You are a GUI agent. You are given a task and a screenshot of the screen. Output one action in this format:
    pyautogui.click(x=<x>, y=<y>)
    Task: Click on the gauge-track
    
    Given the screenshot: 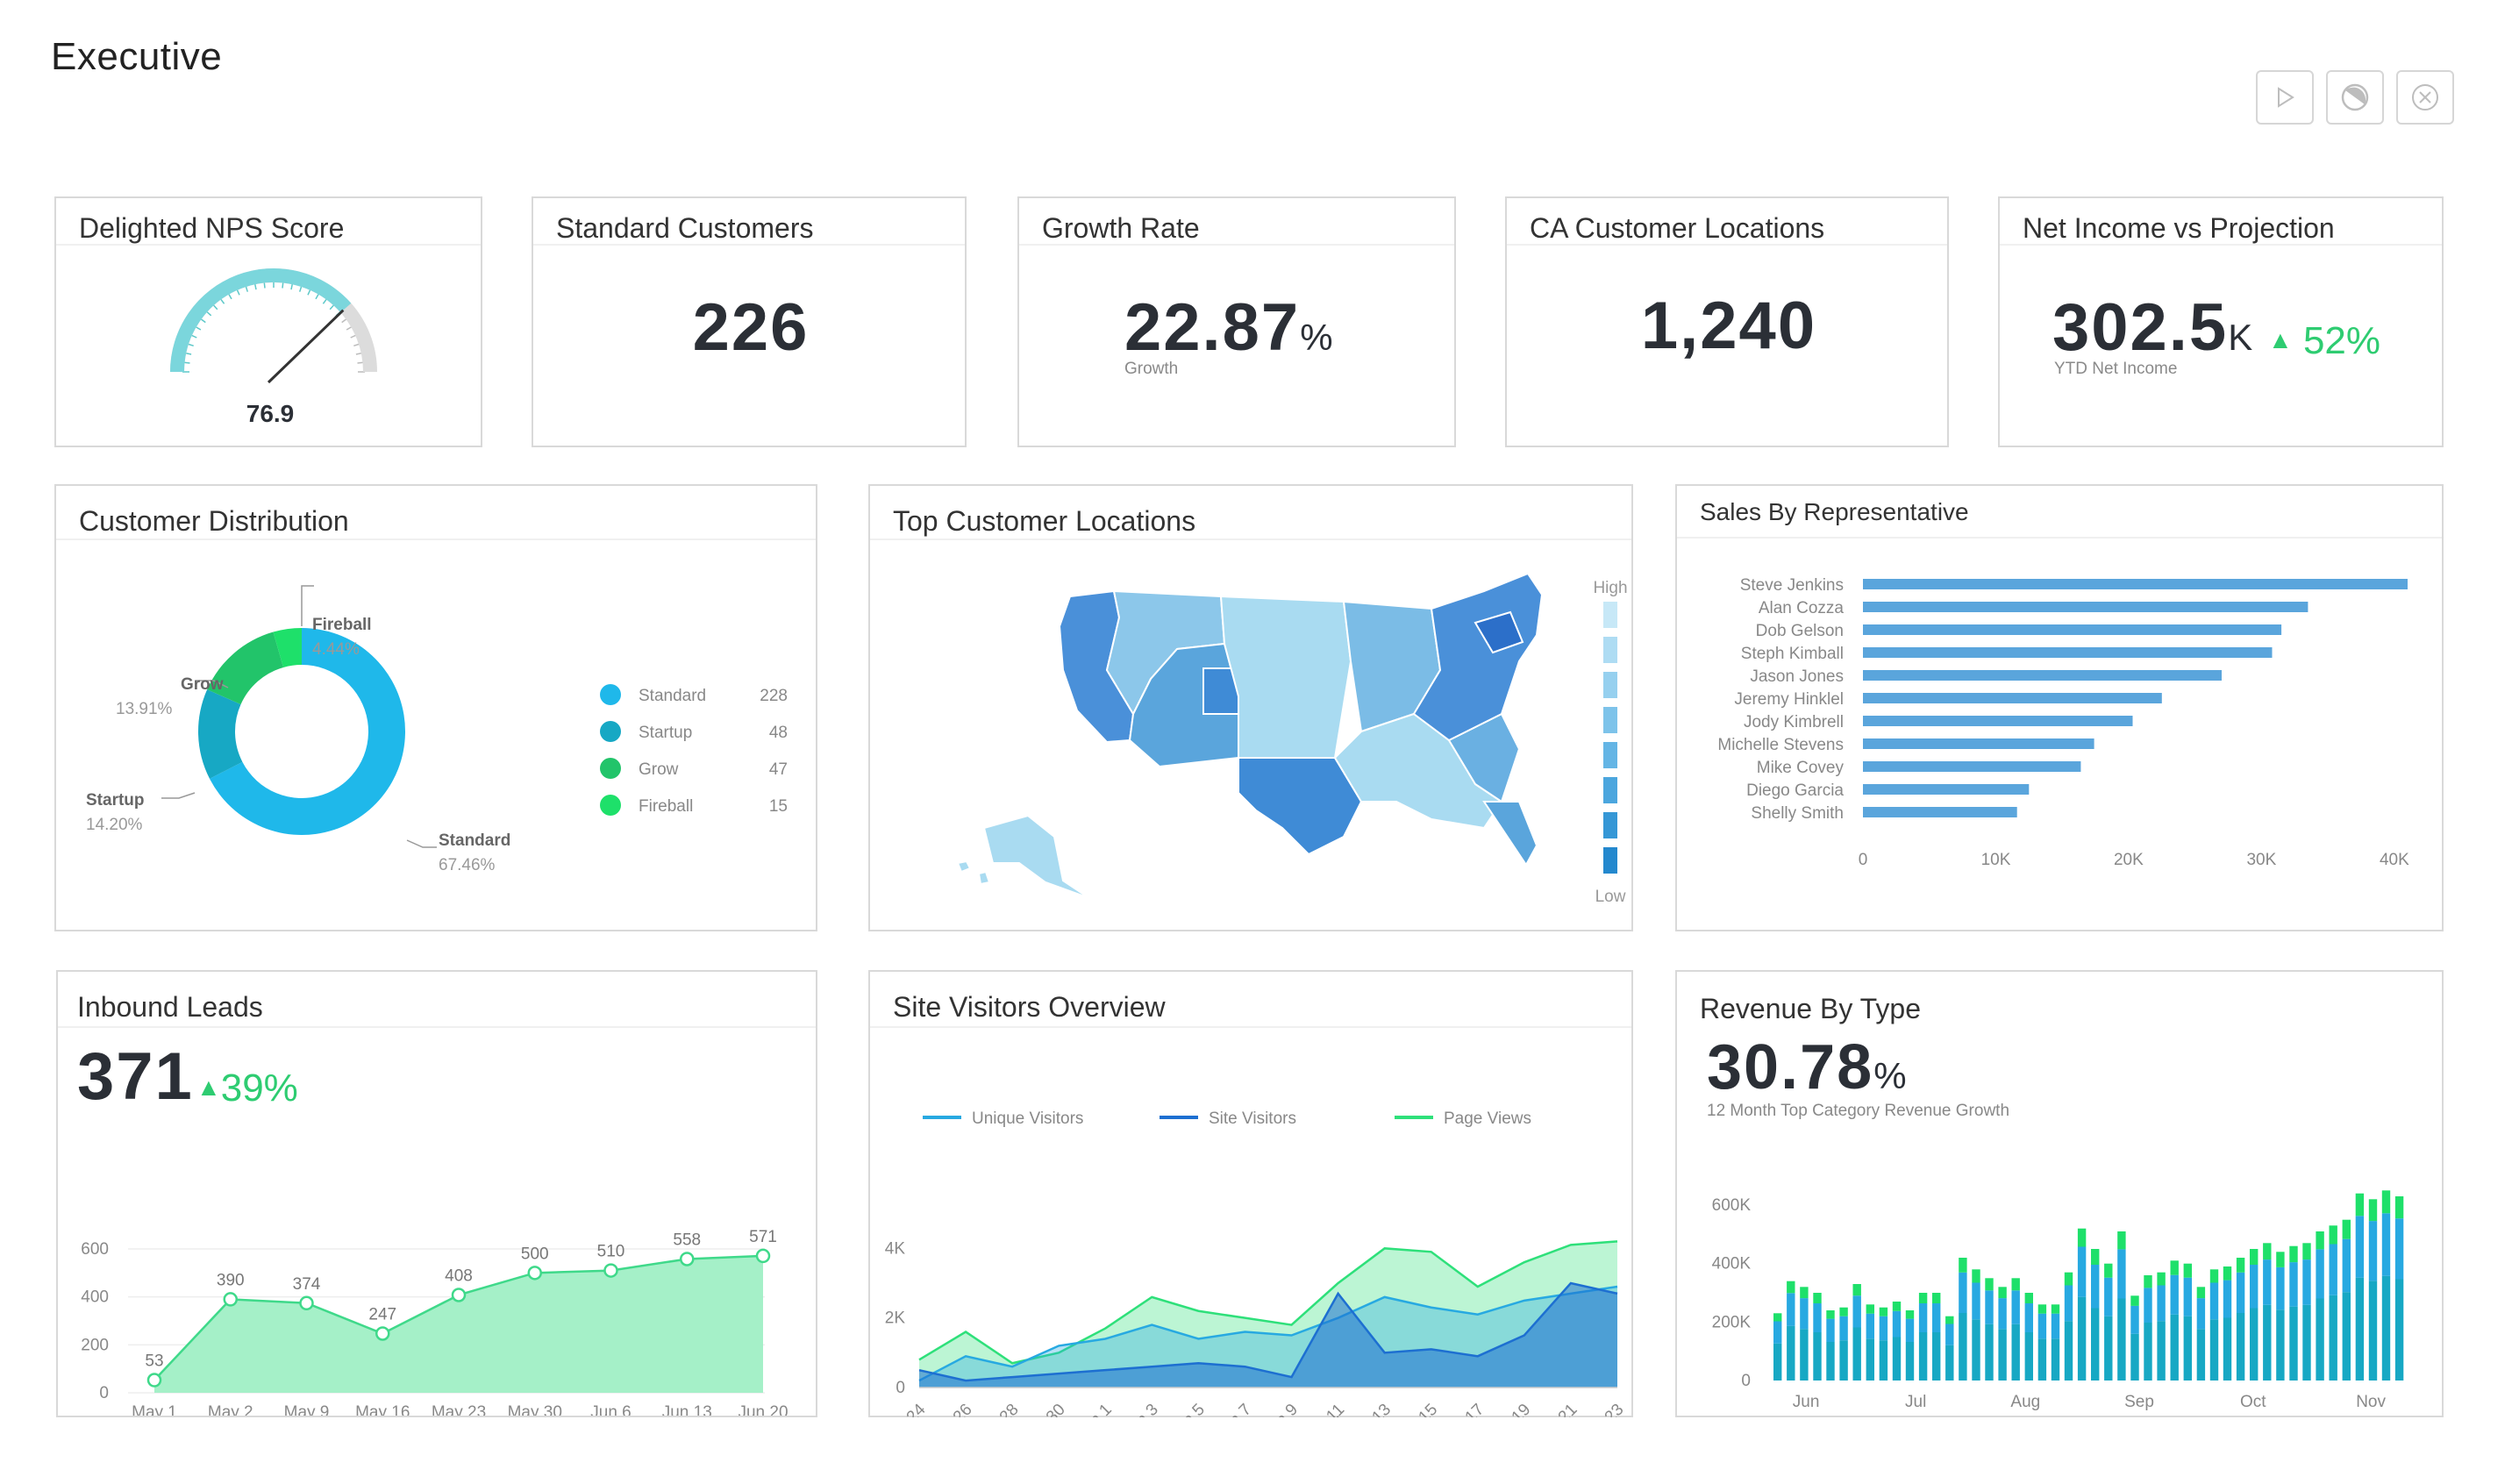 What is the action you would take?
    pyautogui.click(x=273, y=321)
    